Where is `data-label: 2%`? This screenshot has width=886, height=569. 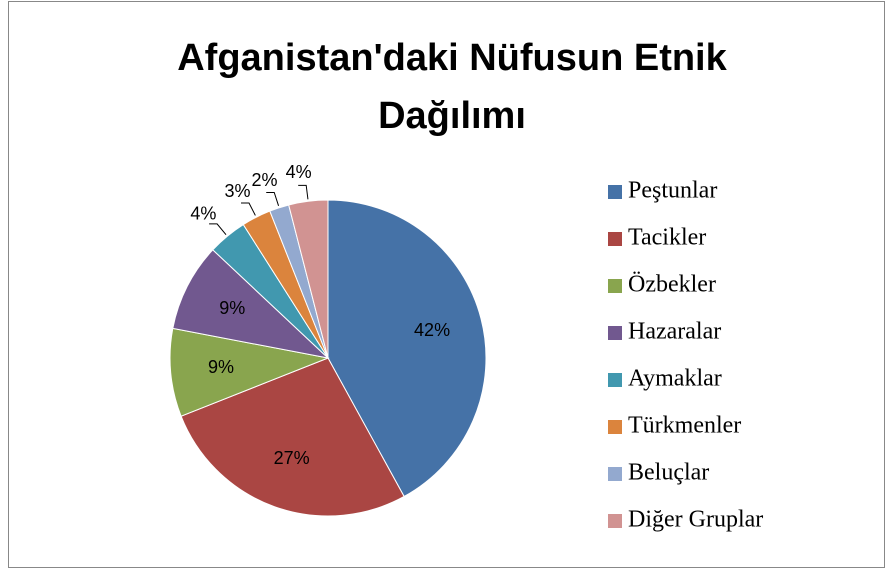
data-label: 2% is located at coordinates (265, 180).